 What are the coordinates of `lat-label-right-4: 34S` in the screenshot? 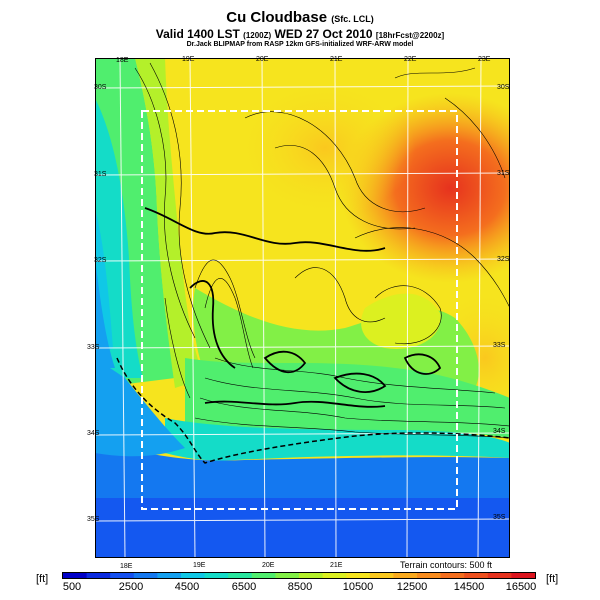 It's located at (499, 431).